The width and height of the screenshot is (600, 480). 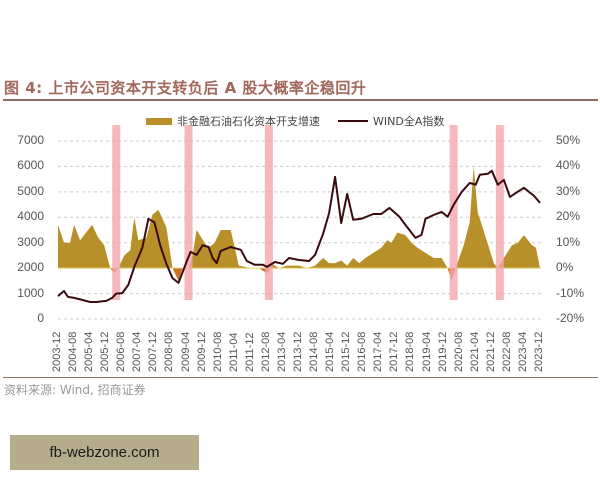 I want to click on x-axis-tick: 2018-08, so click(x=410, y=351).